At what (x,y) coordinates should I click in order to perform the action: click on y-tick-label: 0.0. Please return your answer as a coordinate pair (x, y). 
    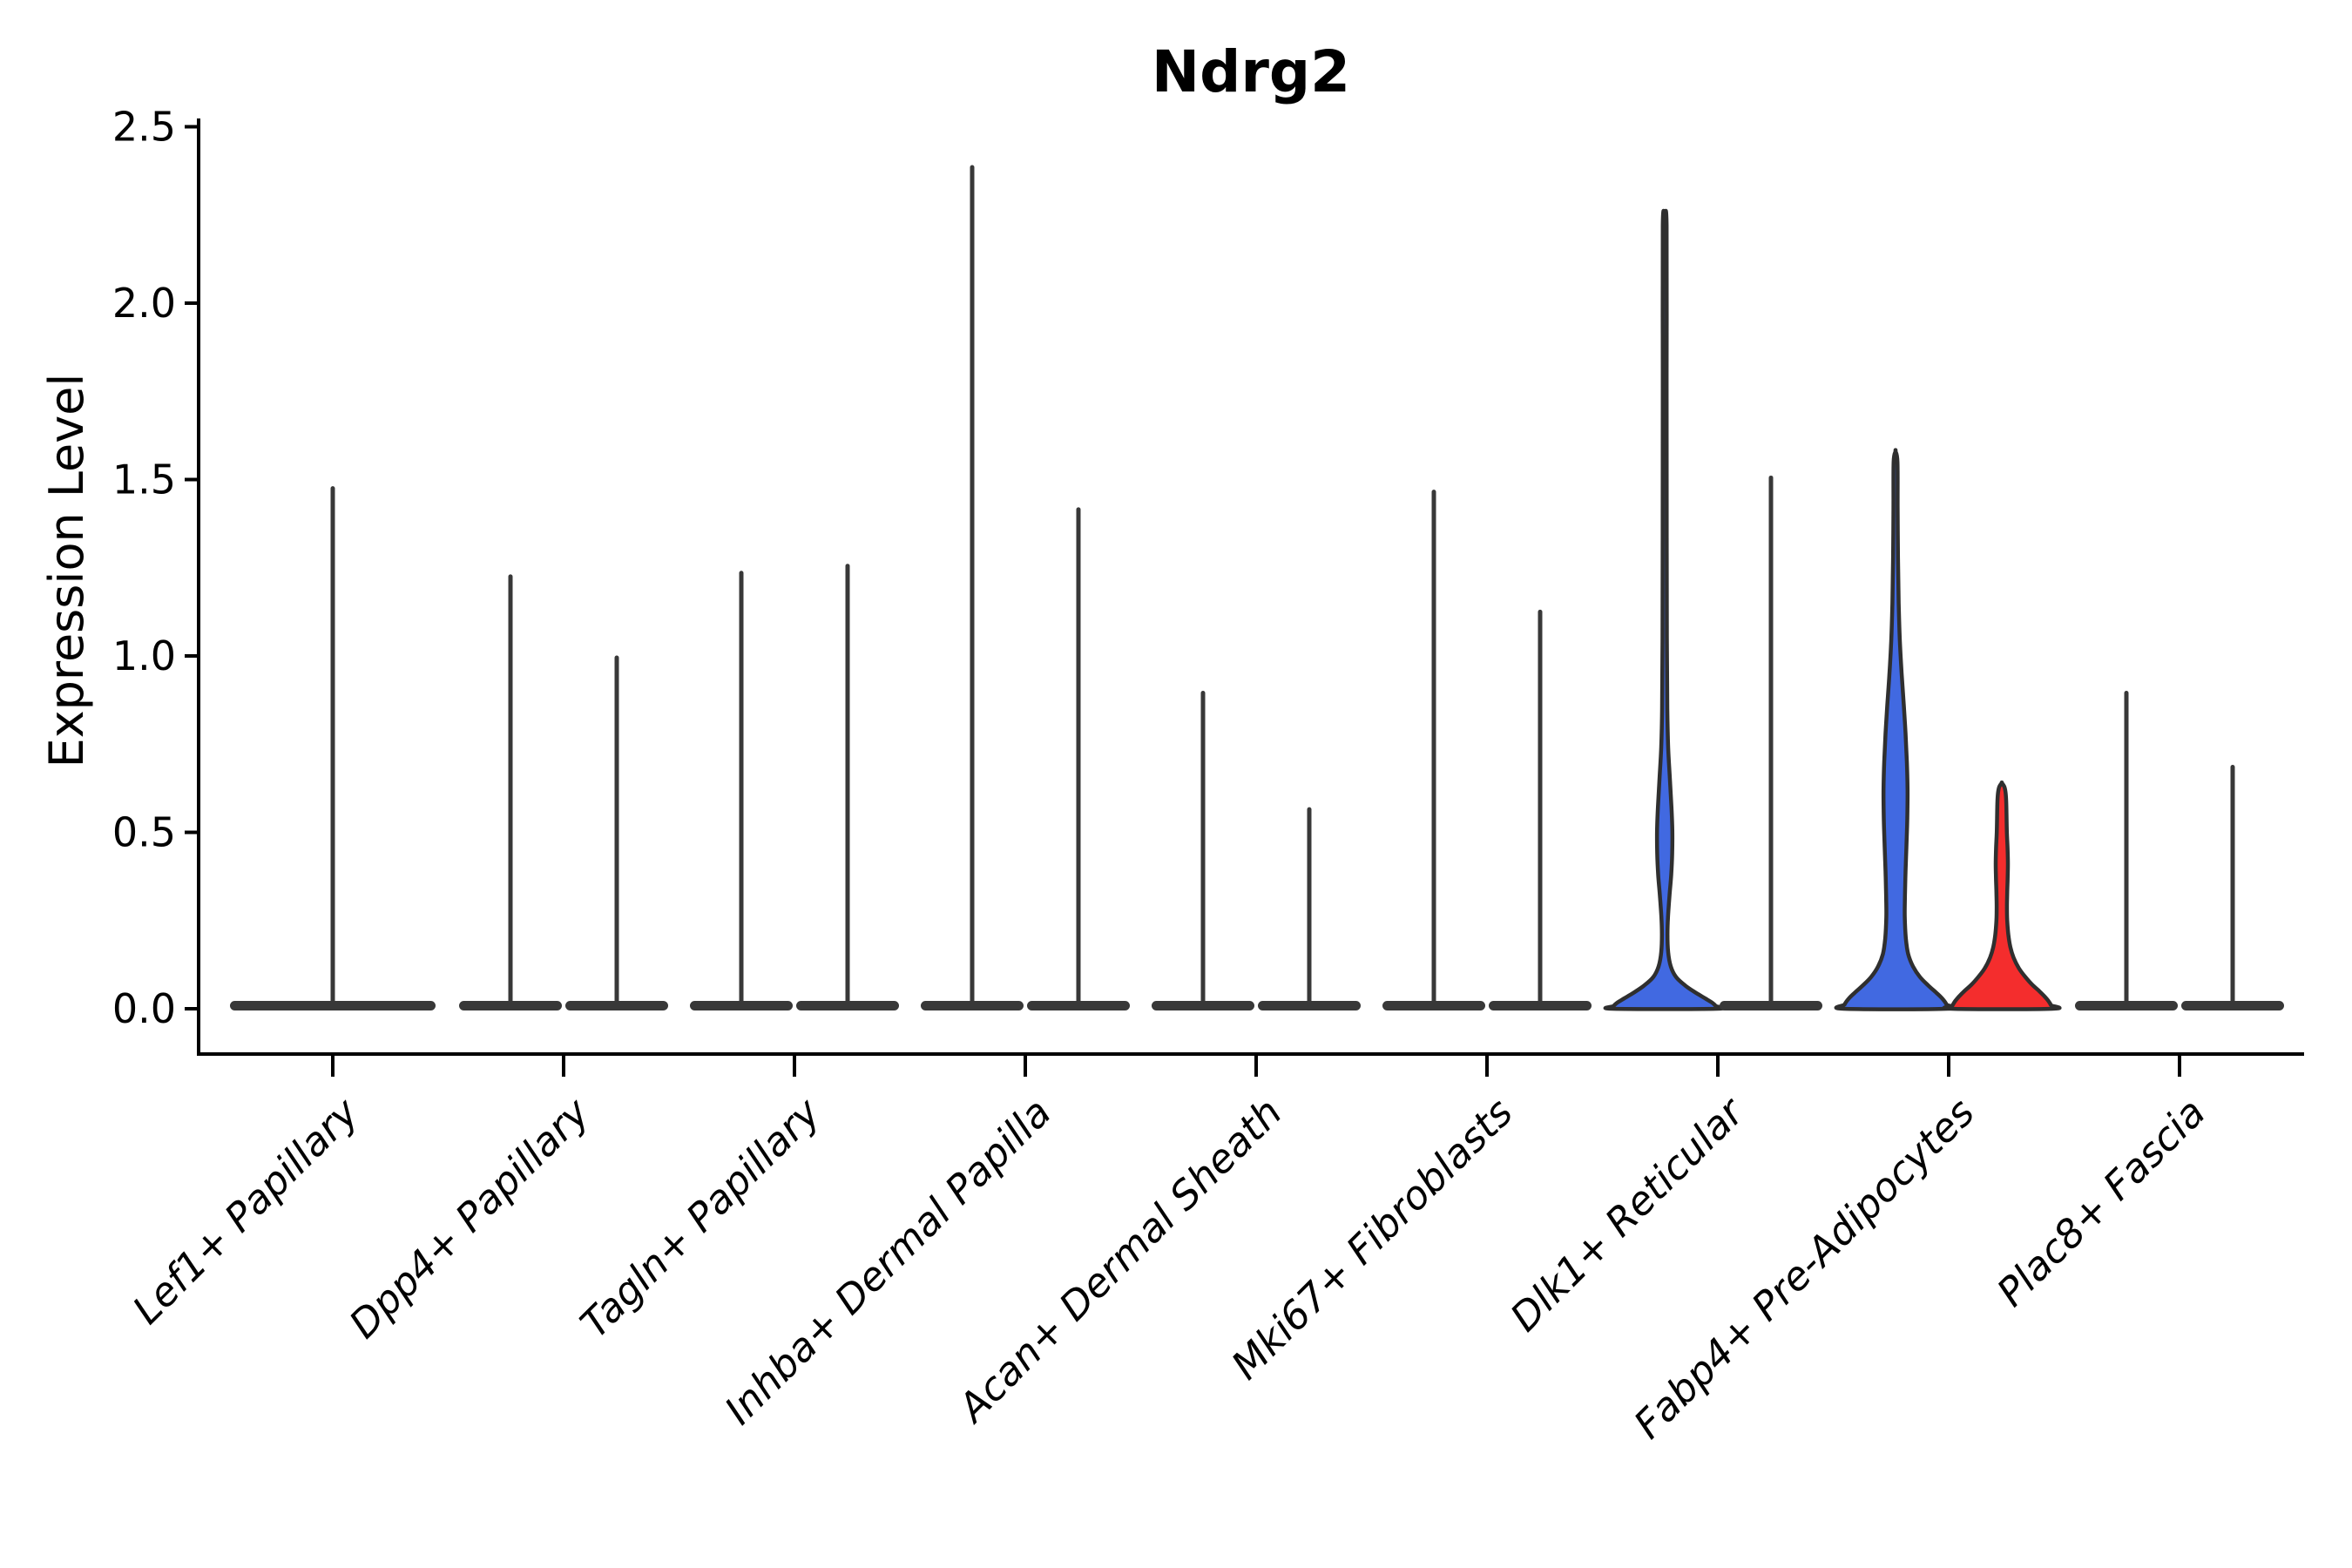
    Looking at the image, I should click on (144, 1008).